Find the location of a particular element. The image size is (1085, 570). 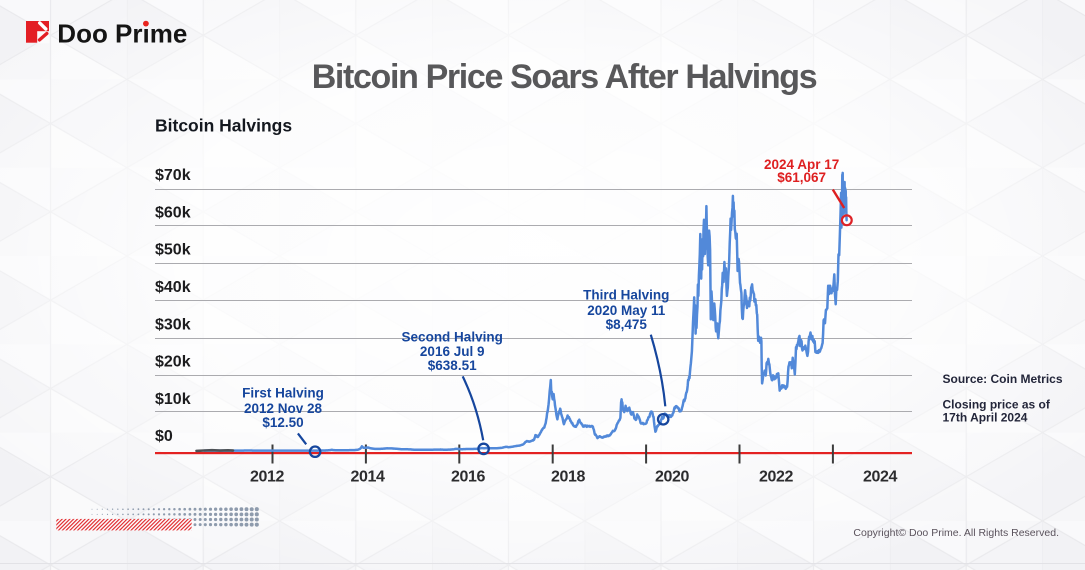

svg-text: 2024 is located at coordinates (880, 477).